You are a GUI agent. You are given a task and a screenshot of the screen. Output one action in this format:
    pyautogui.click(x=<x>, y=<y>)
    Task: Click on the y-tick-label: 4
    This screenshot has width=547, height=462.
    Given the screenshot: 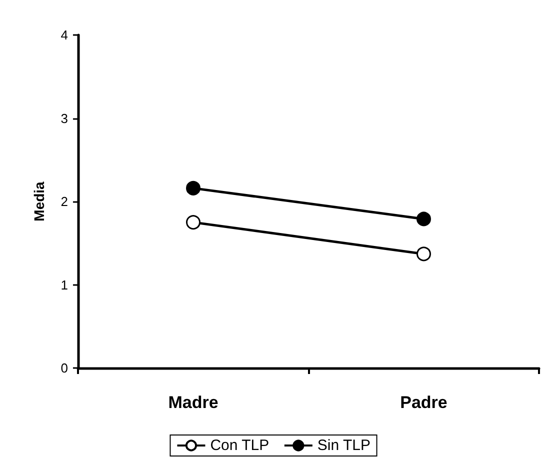 What is the action you would take?
    pyautogui.click(x=64, y=35)
    